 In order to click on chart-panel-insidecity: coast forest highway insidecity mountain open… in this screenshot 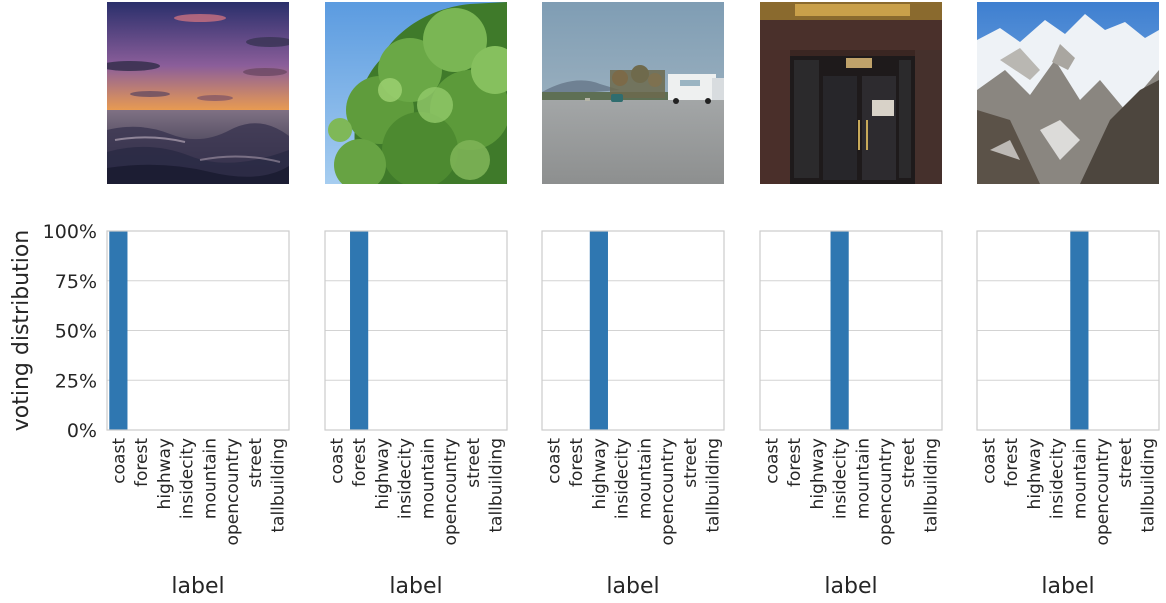, I will do `click(851, 414)`.